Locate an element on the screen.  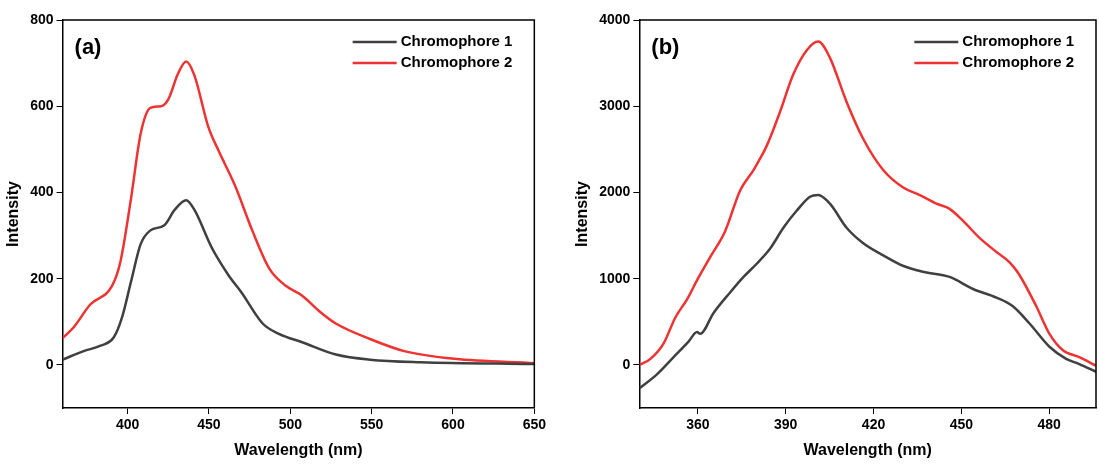
x-tick-label: 480 is located at coordinates (1049, 424).